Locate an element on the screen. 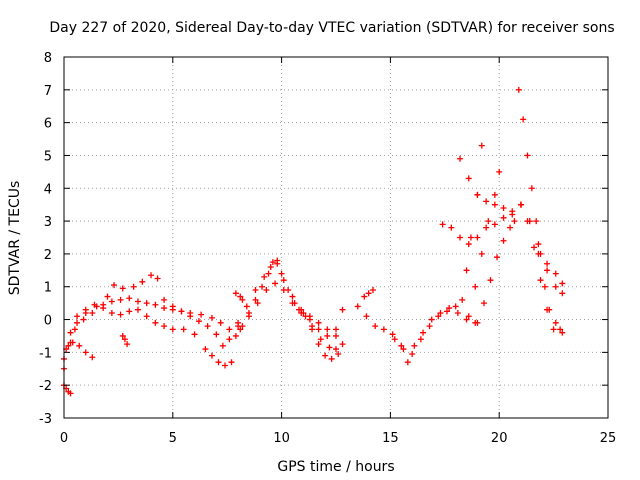 The height and width of the screenshot is (480, 640). x-tick-label: 15 is located at coordinates (390, 438).